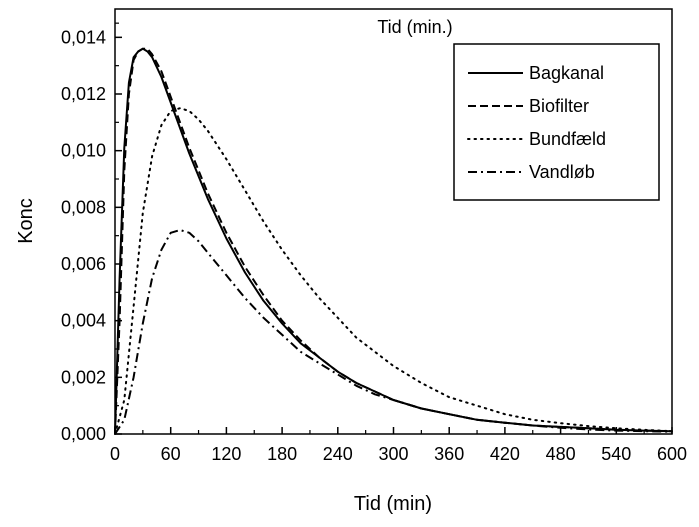 This screenshot has height=527, width=699. Describe the element at coordinates (83, 377) in the screenshot. I see `y-tick-label: 0,002` at that location.